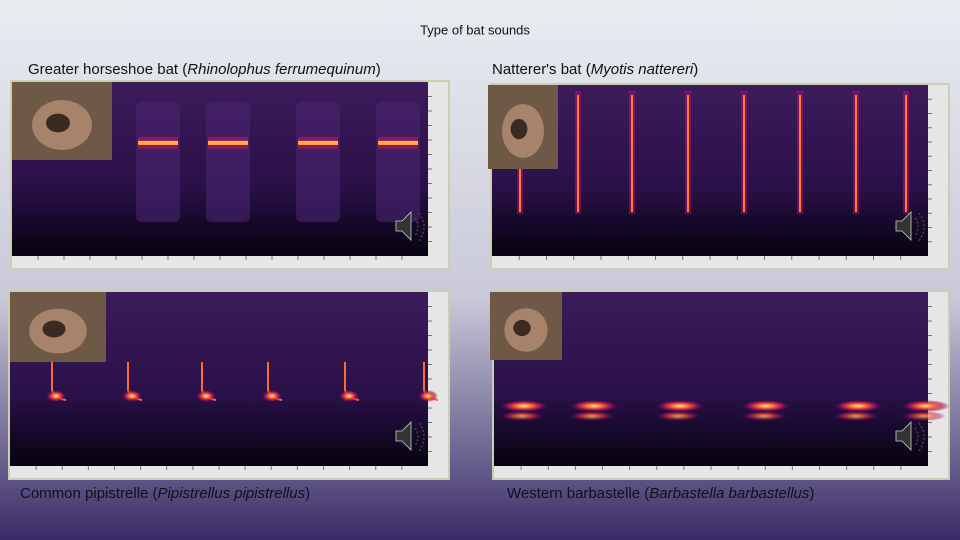 This screenshot has height=540, width=960. I want to click on panel-label: Natterer's bat (Myotis nattereri), so click(595, 69).